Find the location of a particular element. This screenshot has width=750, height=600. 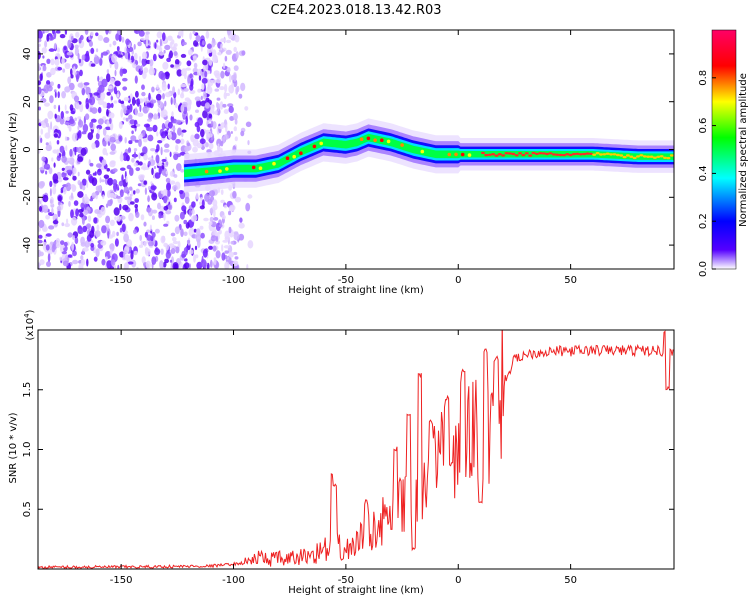

snr-x-label: Height of straight line (km) is located at coordinates (356, 590).